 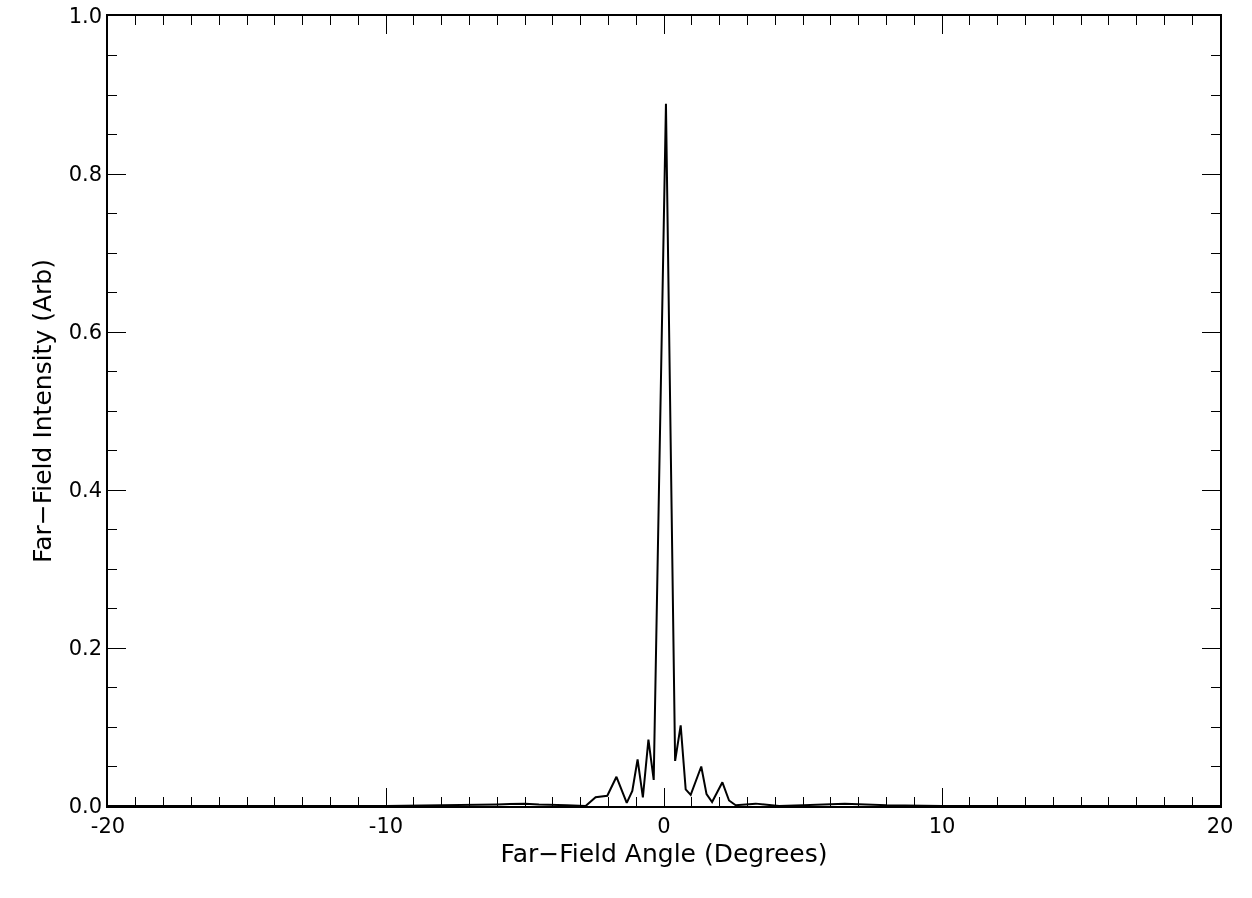 I want to click on y-tick-label: 1.0, so click(x=85, y=16).